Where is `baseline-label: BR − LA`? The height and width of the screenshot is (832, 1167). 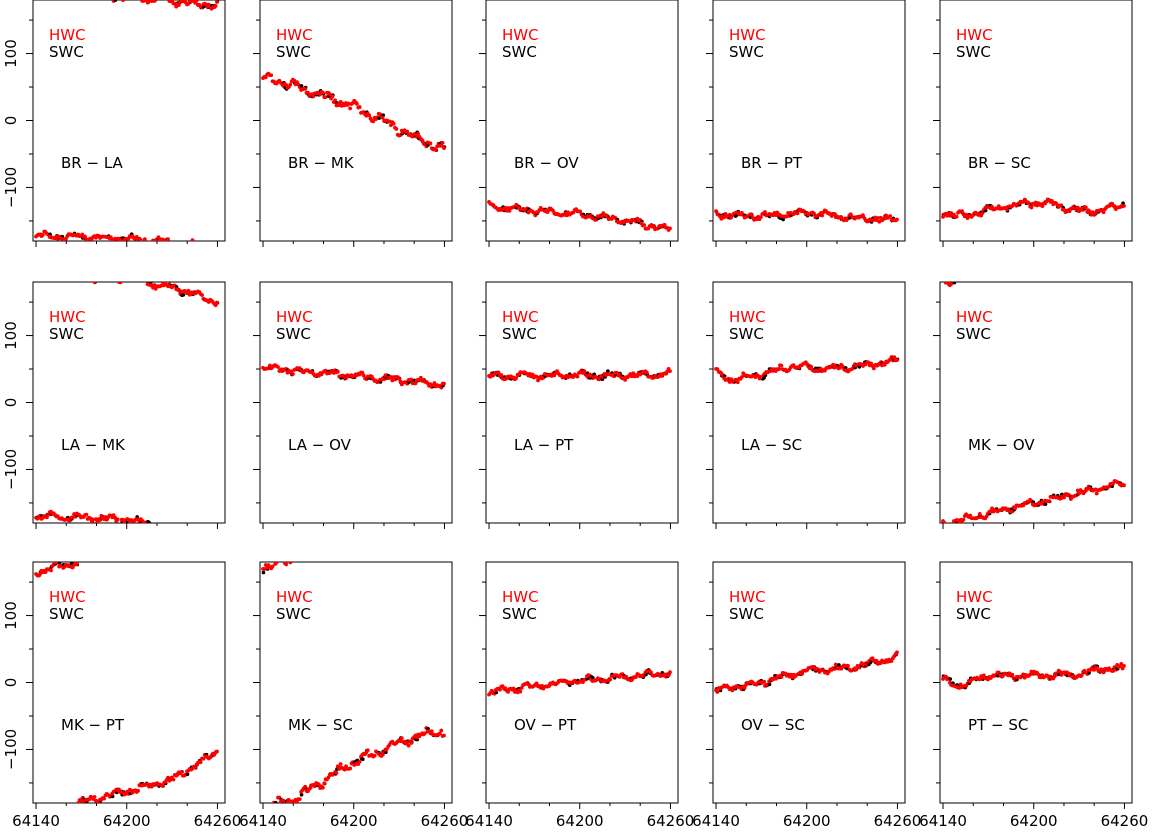 baseline-label: BR − LA is located at coordinates (92, 163).